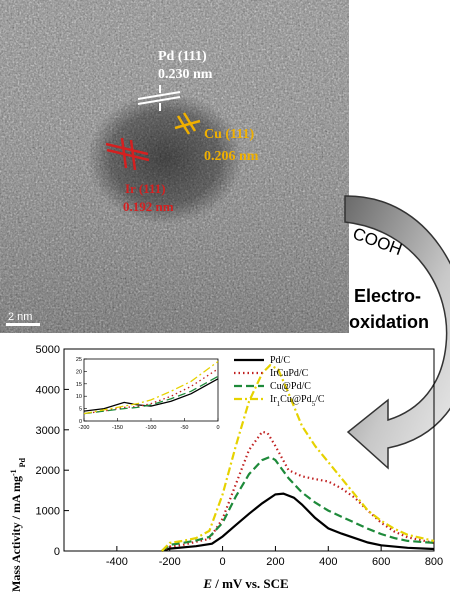 The image size is (450, 595). What do you see at coordinates (185, 74) in the screenshot?
I see `pd-spacing-label: 0.230 nm` at bounding box center [185, 74].